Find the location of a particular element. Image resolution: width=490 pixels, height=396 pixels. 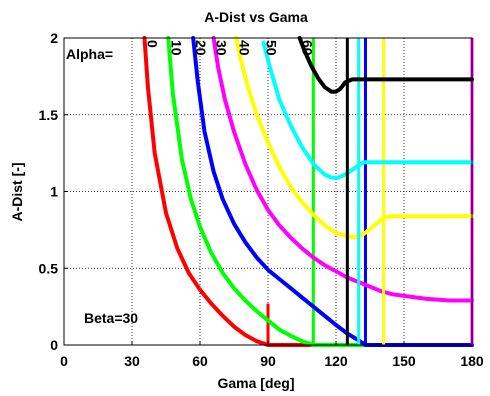

alpha-labels: 0 10 20 30 40 50 60 is located at coordinates (230, 48).